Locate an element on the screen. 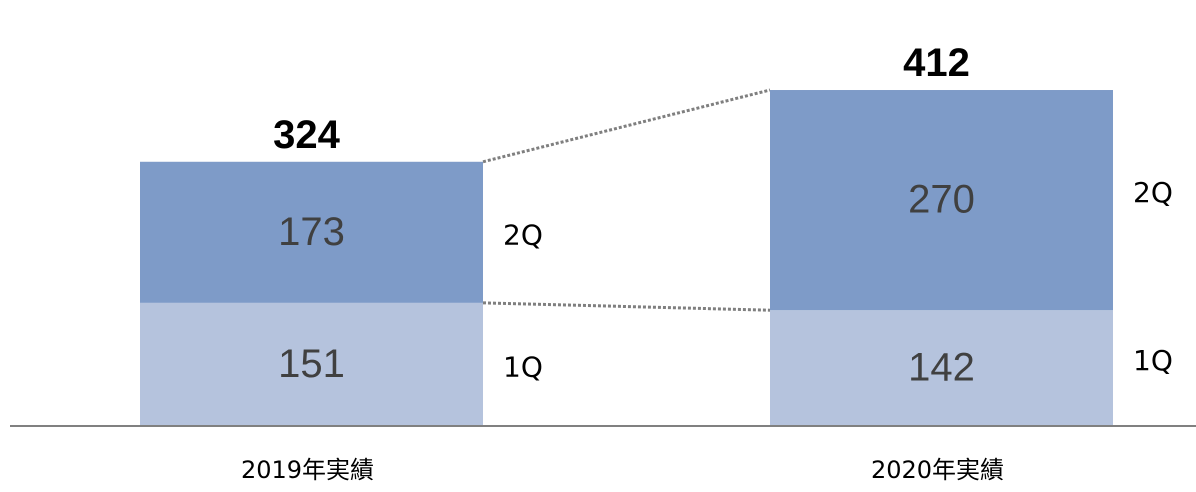  data-label-1Q-1: 151 is located at coordinates (311, 364).